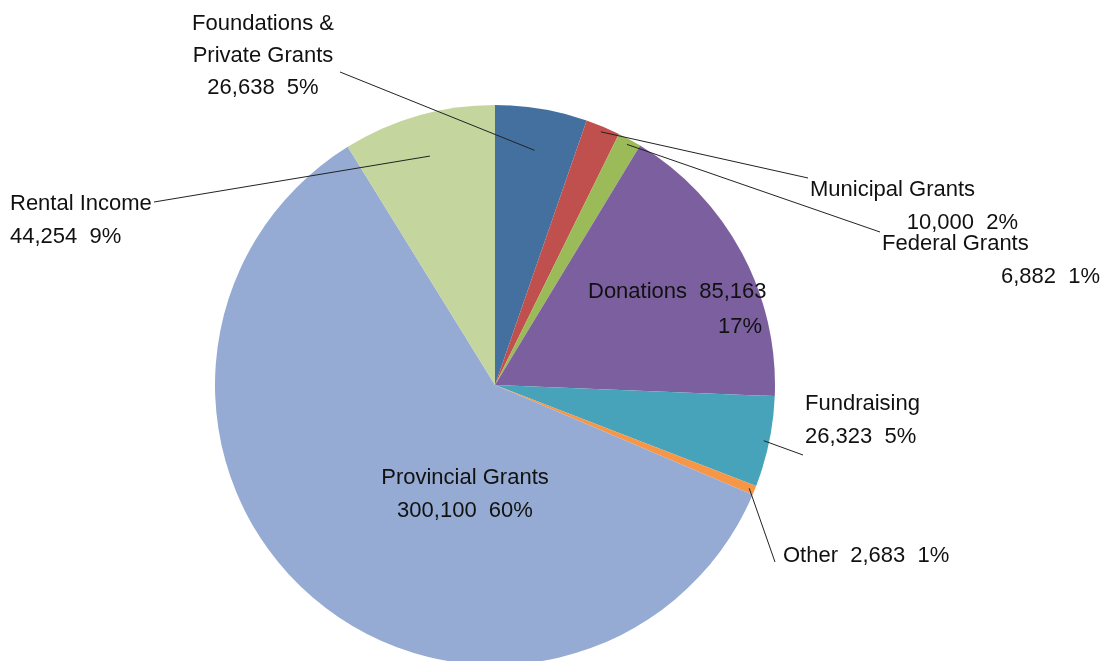  Describe the element at coordinates (1050, 275) in the screenshot. I see `data-label: 6,882 1%` at that location.